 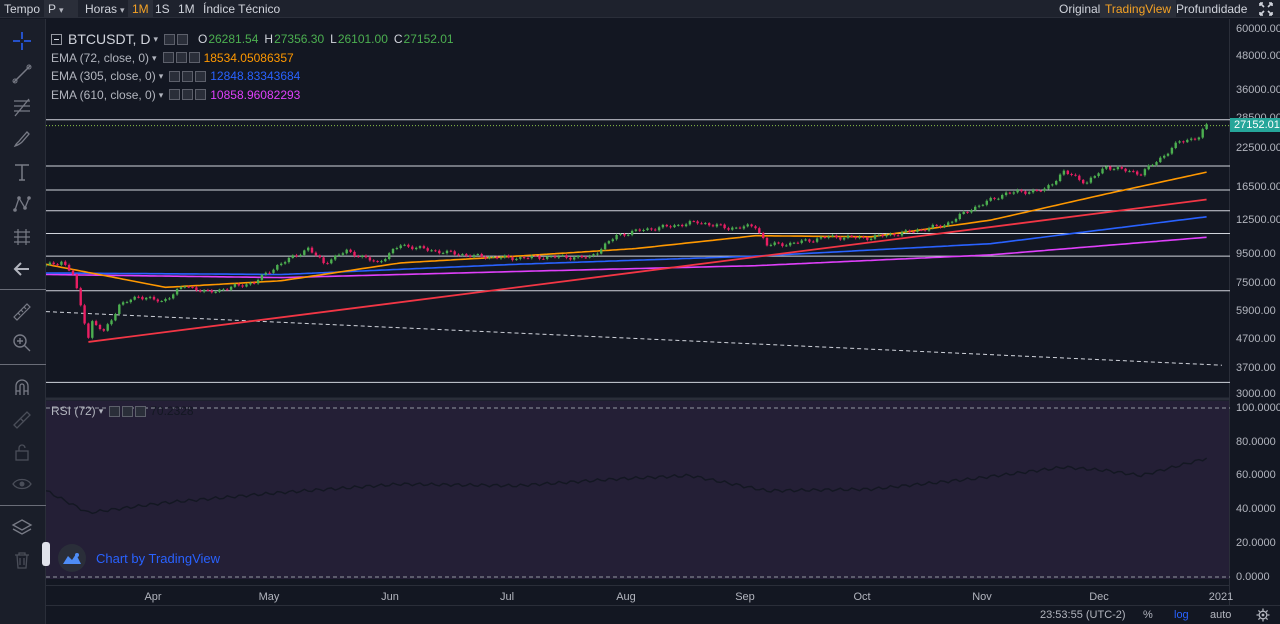 What do you see at coordinates (22, 452) in the screenshot?
I see `lock-icon` at bounding box center [22, 452].